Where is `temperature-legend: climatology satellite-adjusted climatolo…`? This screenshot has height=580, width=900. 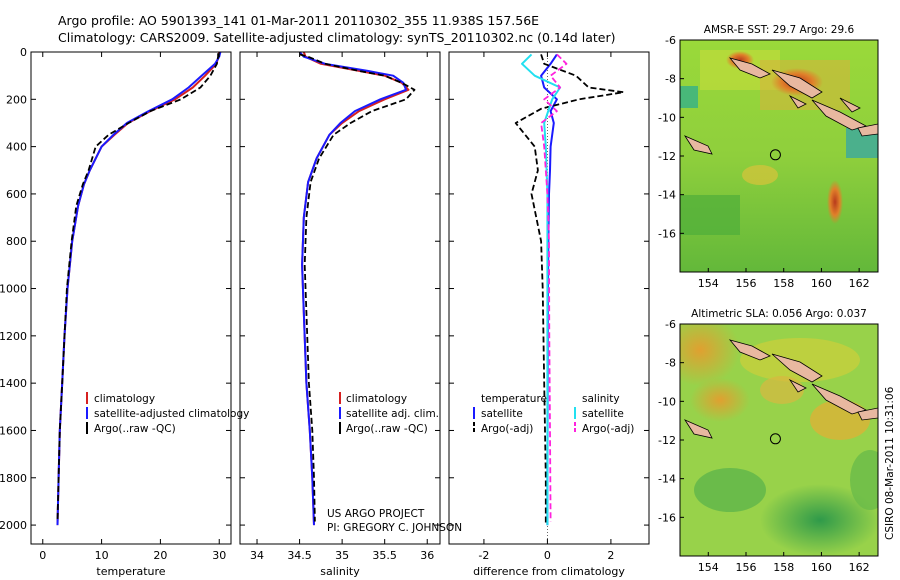
temperature-legend: climatology satellite-adjusted climatolo… is located at coordinates (167, 413).